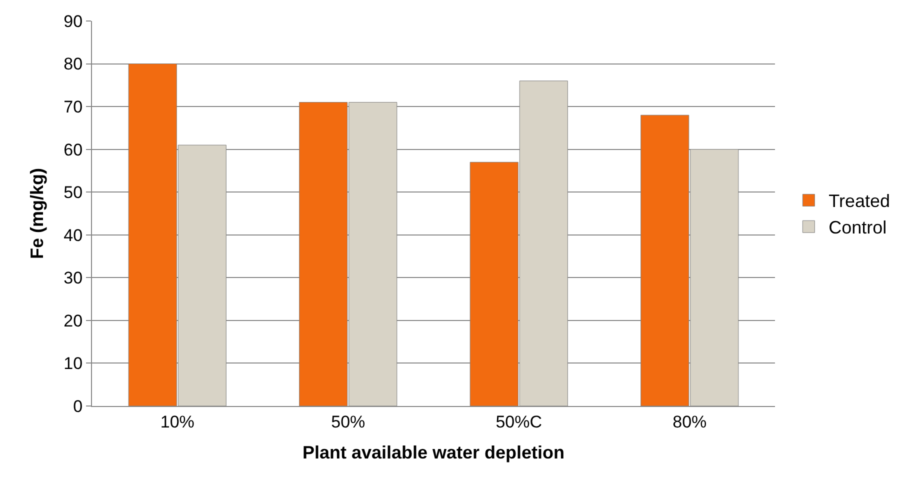  What do you see at coordinates (73, 320) in the screenshot?
I see `y-tick-label: 20` at bounding box center [73, 320].